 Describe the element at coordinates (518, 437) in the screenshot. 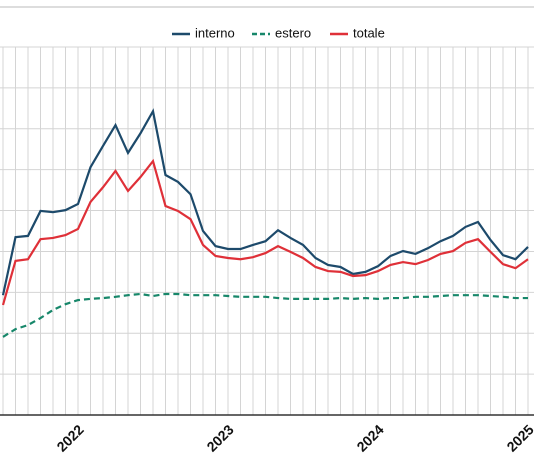

I see `x-tick-label: 2025` at that location.